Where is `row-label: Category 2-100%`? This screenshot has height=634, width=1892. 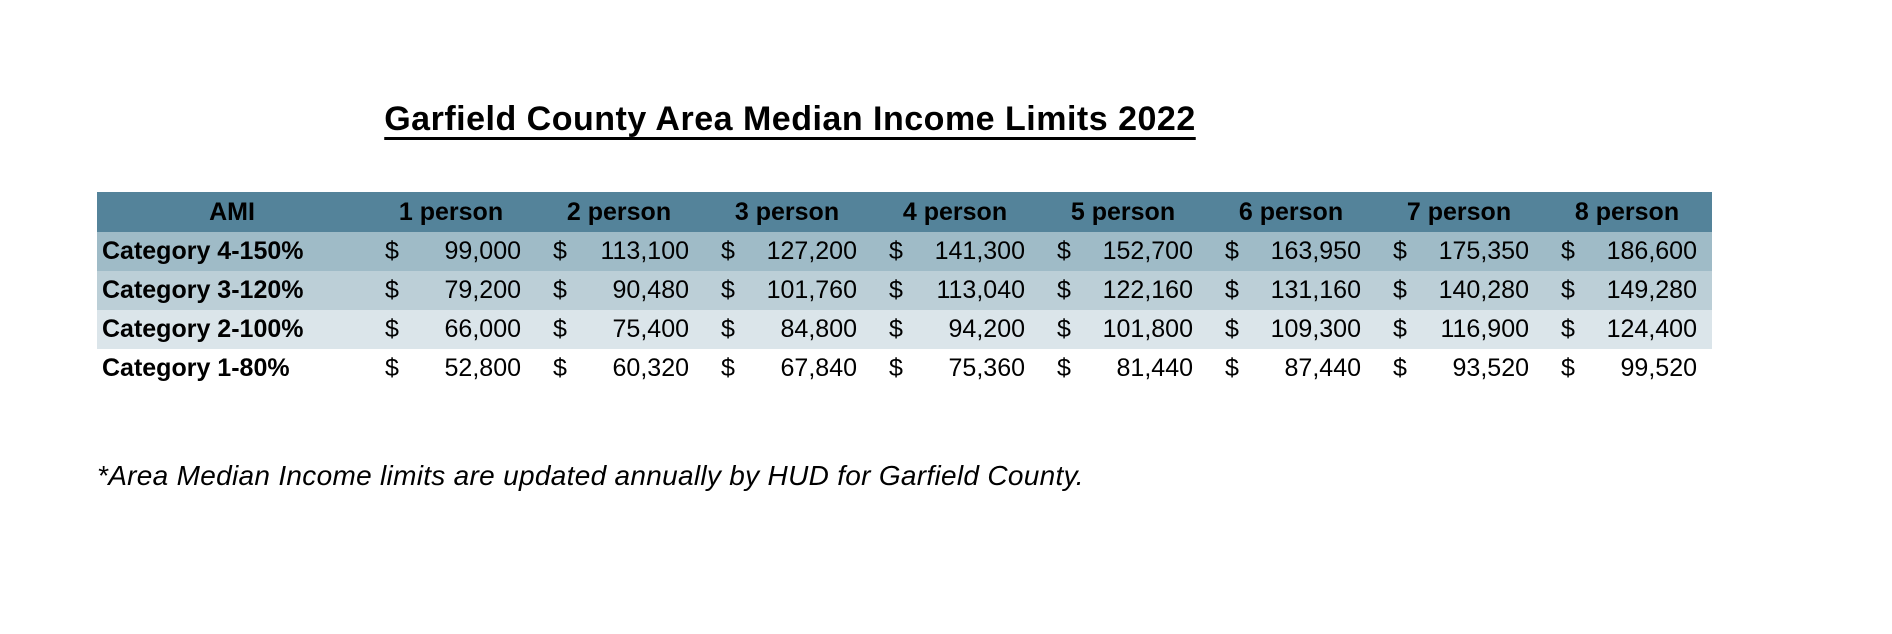
row-label: Category 2-100% is located at coordinates (203, 329).